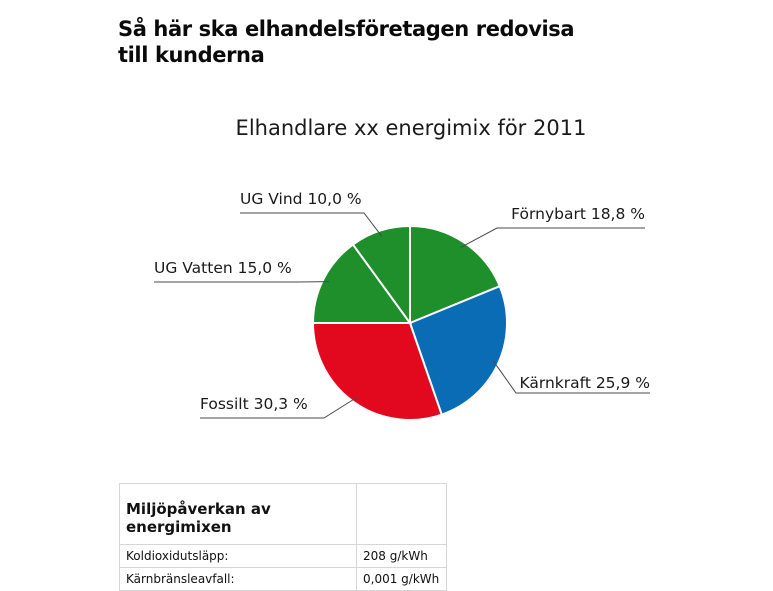 This screenshot has height=591, width=773. I want to click on row-label-co2: Koldioxidutsläpp:, so click(238, 556).